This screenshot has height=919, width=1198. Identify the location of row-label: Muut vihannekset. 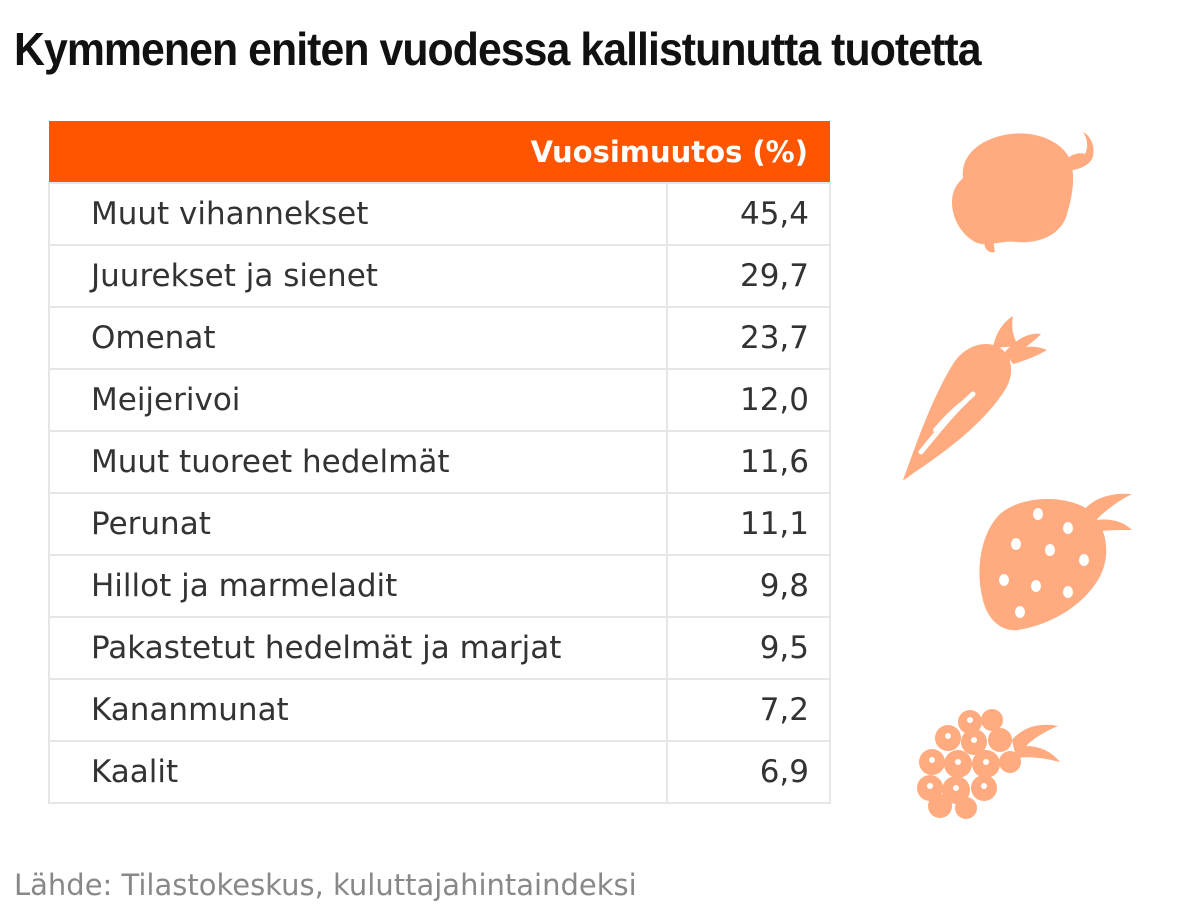
(358, 214).